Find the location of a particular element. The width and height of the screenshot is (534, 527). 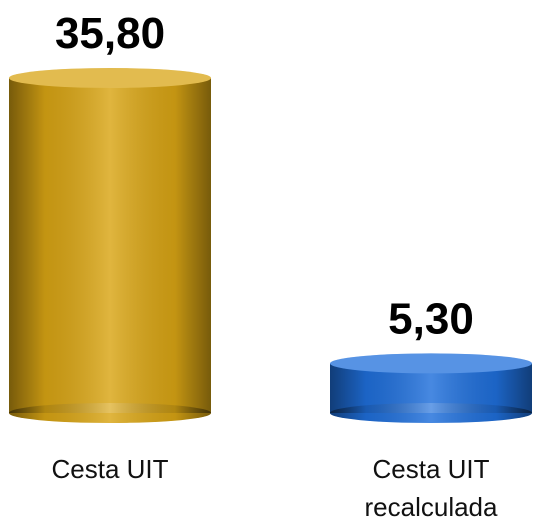

value-label: 5,30 is located at coordinates (431, 318).